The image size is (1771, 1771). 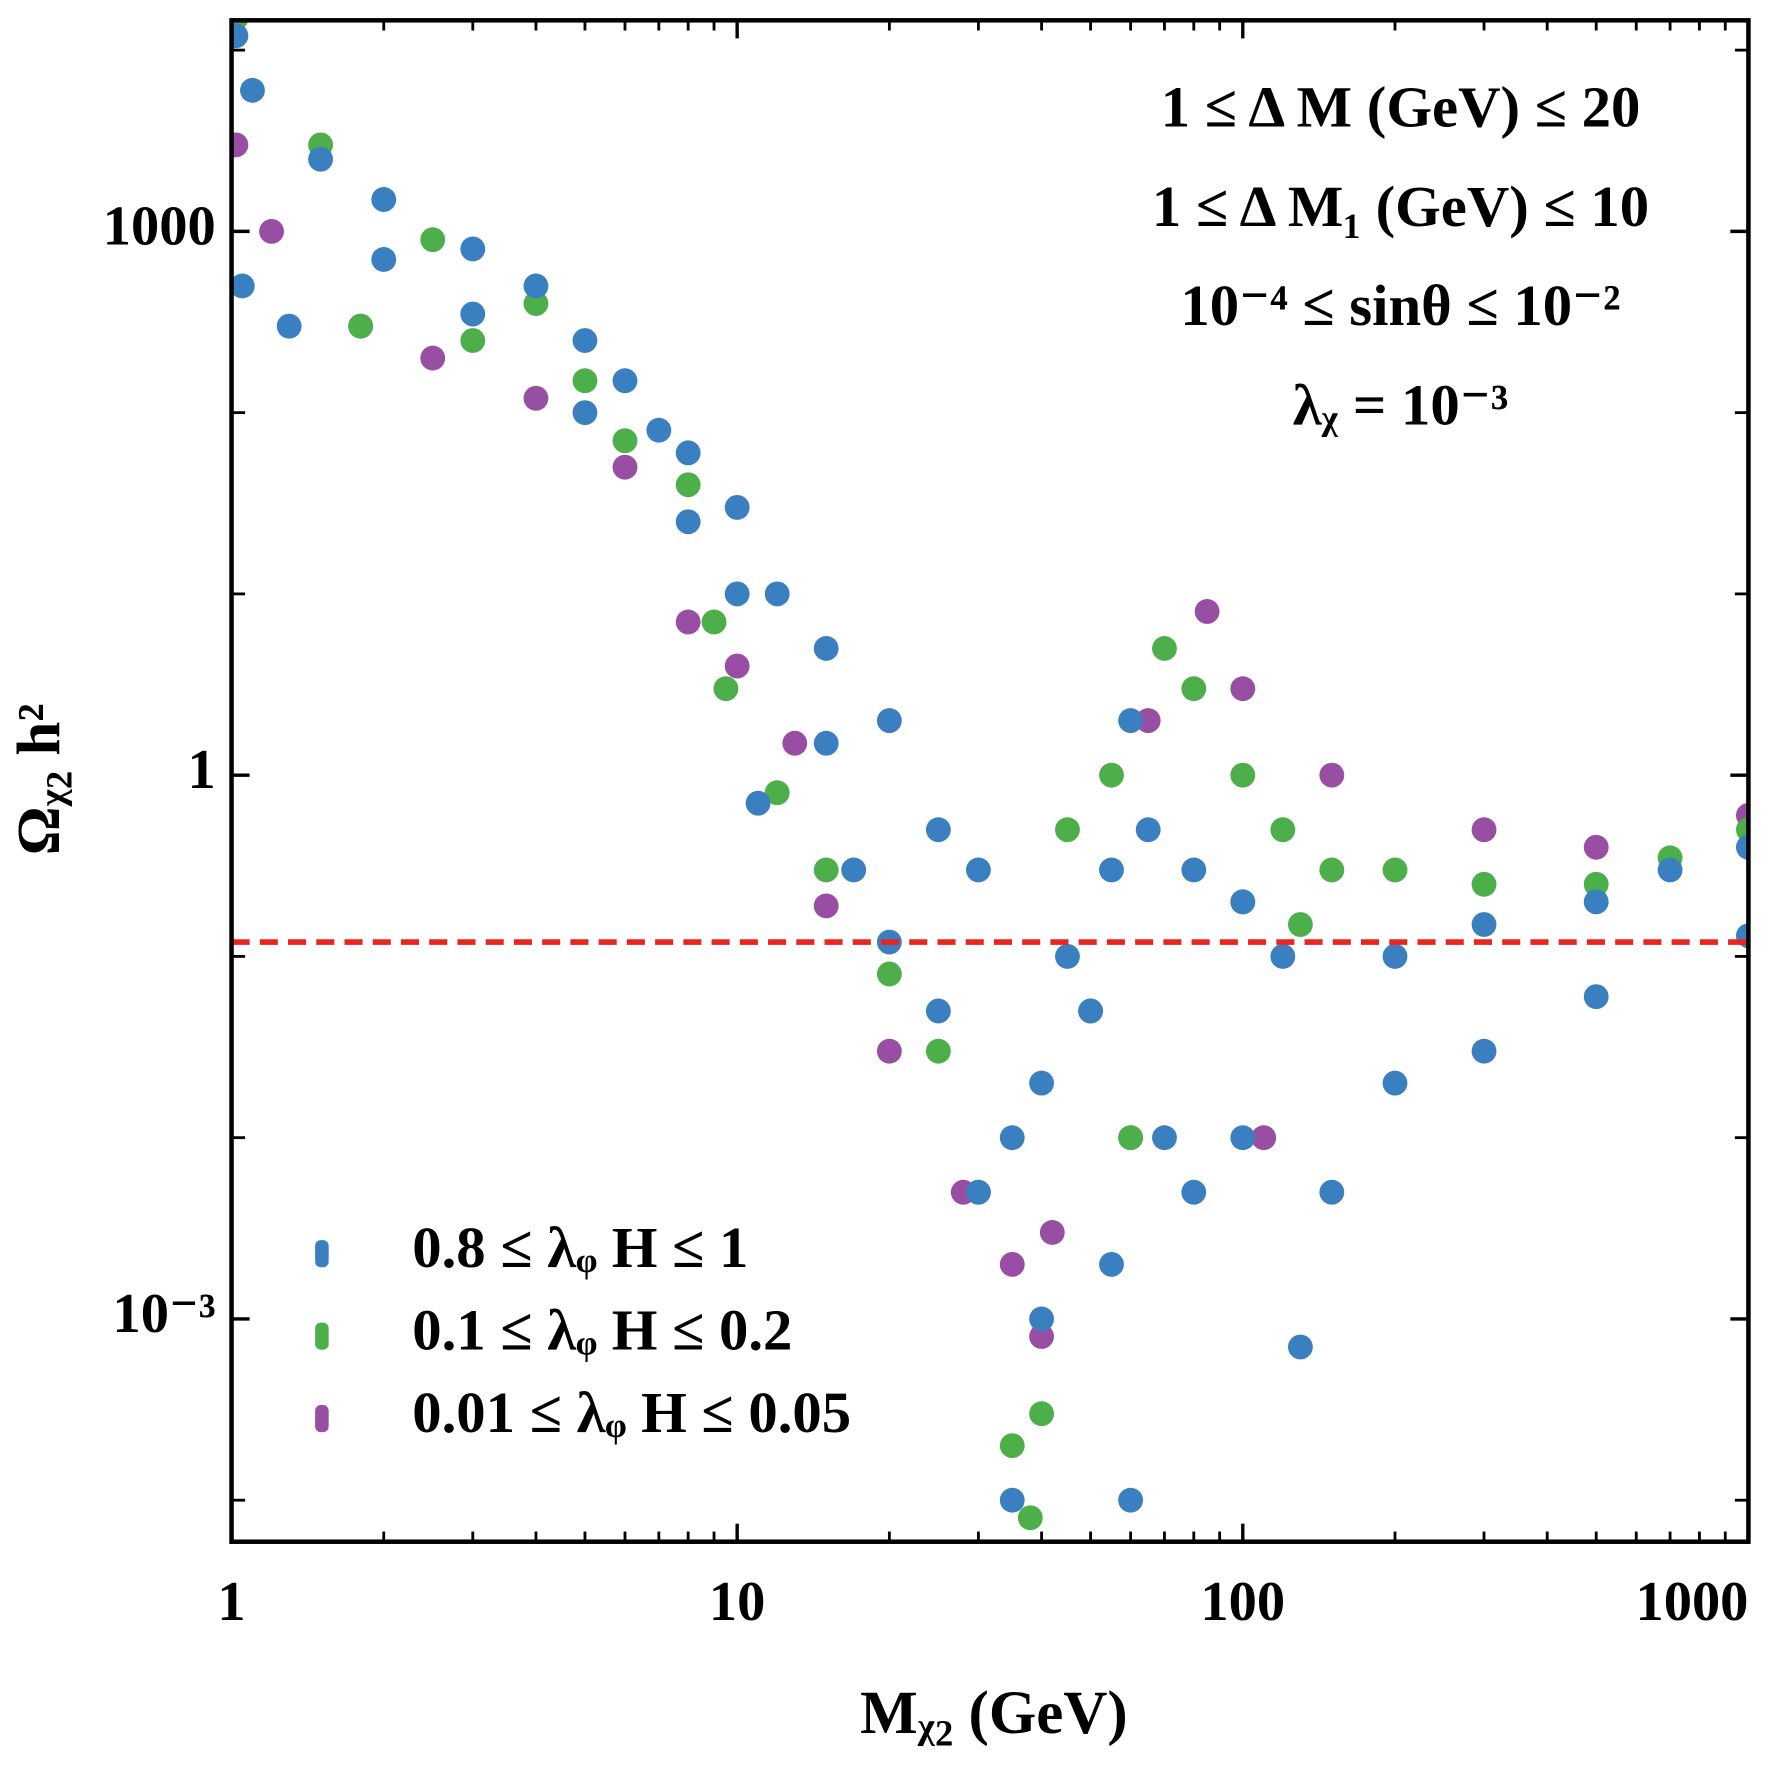 What do you see at coordinates (231, 1602) in the screenshot?
I see `x-tick-label: 1` at bounding box center [231, 1602].